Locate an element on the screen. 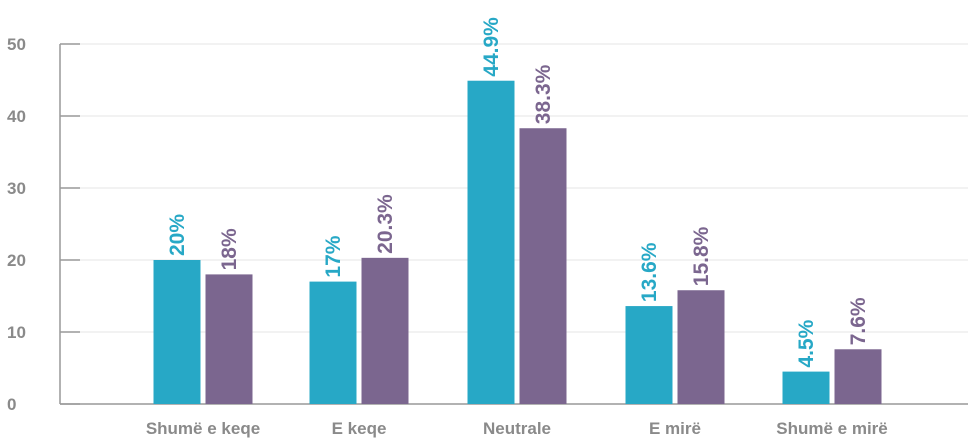 The image size is (970, 441). data-label: 38.3% is located at coordinates (543, 94).